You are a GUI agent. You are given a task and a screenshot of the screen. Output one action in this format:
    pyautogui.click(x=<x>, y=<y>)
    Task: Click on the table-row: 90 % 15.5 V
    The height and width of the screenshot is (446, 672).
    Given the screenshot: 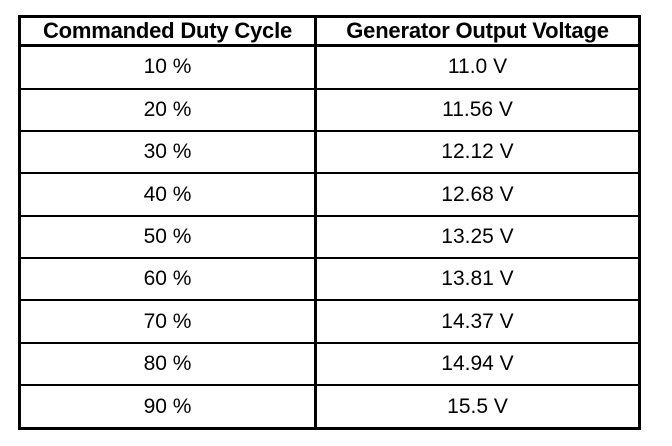 What is the action you would take?
    pyautogui.click(x=329, y=407)
    